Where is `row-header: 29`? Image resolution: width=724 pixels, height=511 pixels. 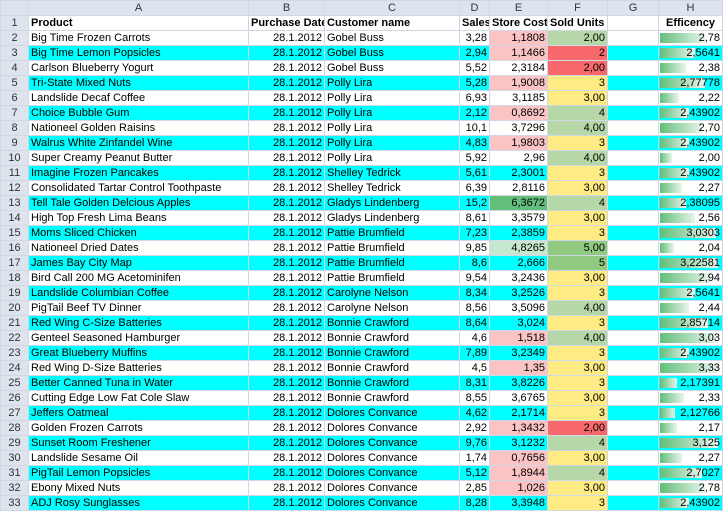 row-header: 29 is located at coordinates (14, 443).